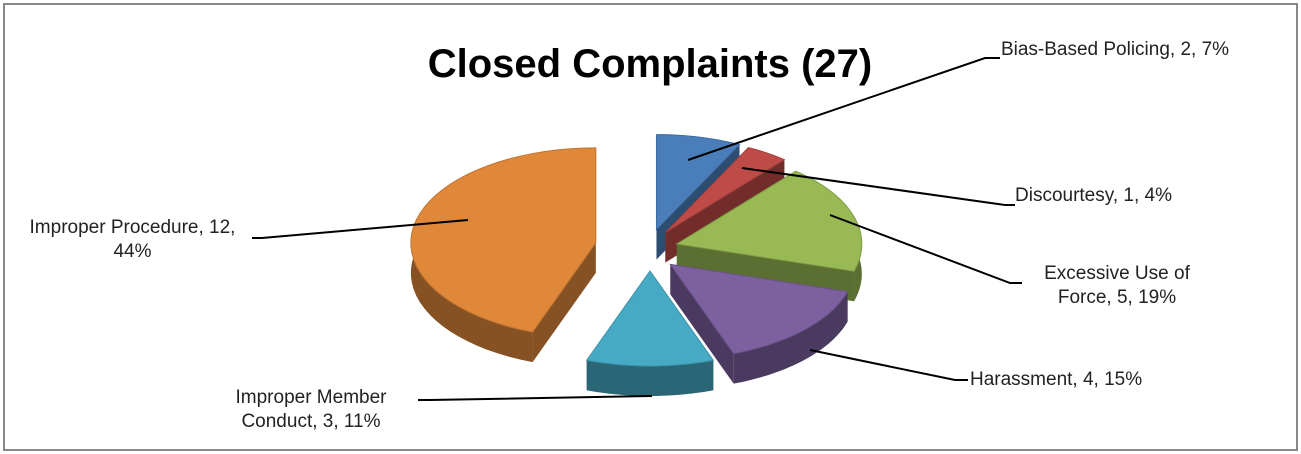 The width and height of the screenshot is (1301, 454). I want to click on data-label: Harassment, 4, 15%, so click(1056, 379).